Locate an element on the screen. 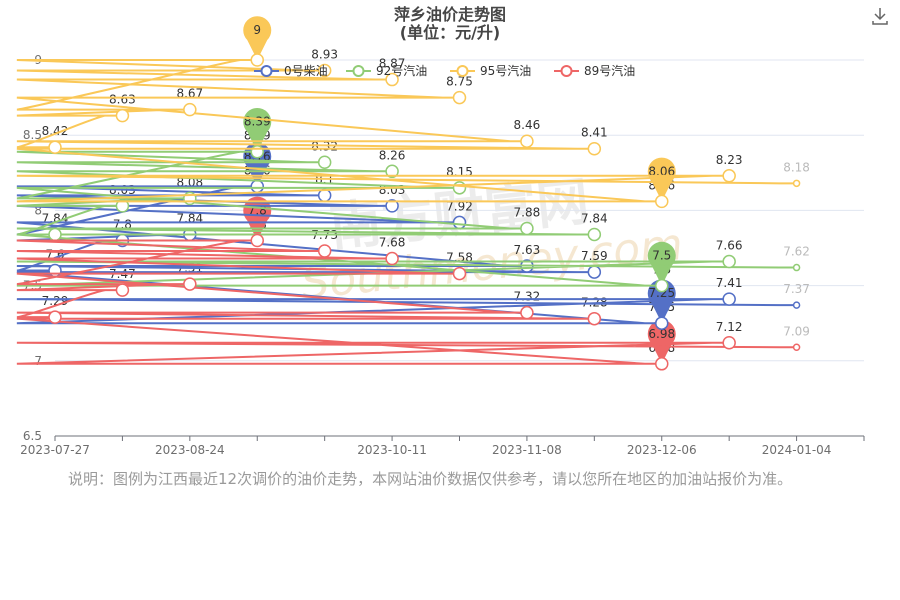  x-tick-label: 2024-01-04 is located at coordinates (797, 450).